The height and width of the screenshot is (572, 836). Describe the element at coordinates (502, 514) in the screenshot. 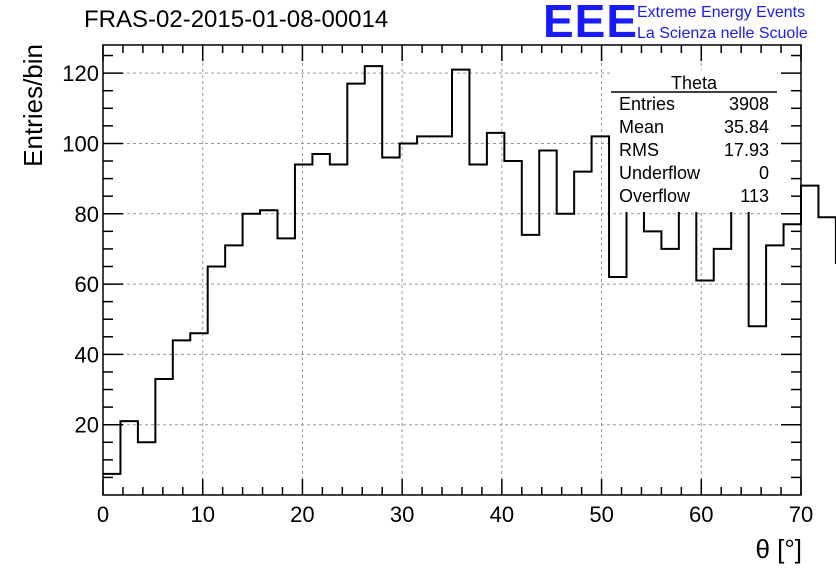

I see `x-tick-label: 40` at that location.